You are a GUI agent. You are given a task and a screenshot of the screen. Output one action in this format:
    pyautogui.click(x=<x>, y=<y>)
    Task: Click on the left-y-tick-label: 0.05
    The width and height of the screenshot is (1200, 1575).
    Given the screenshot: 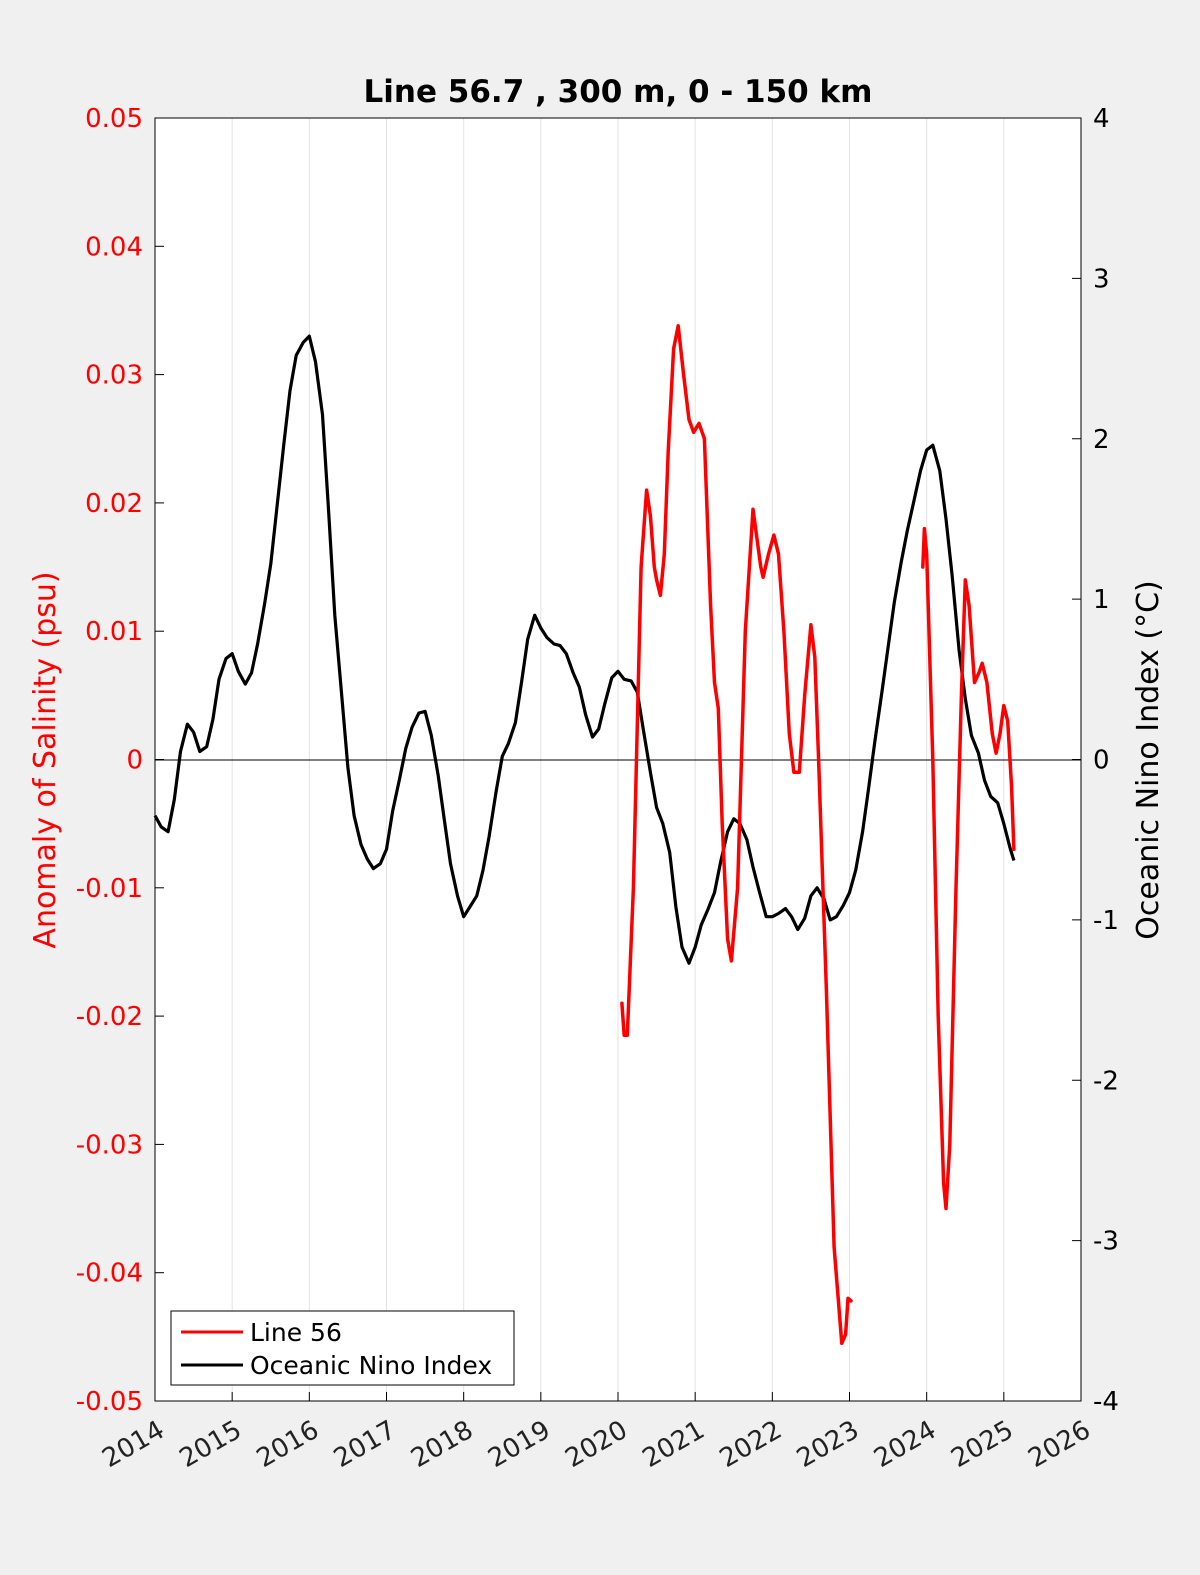 What is the action you would take?
    pyautogui.click(x=114, y=119)
    